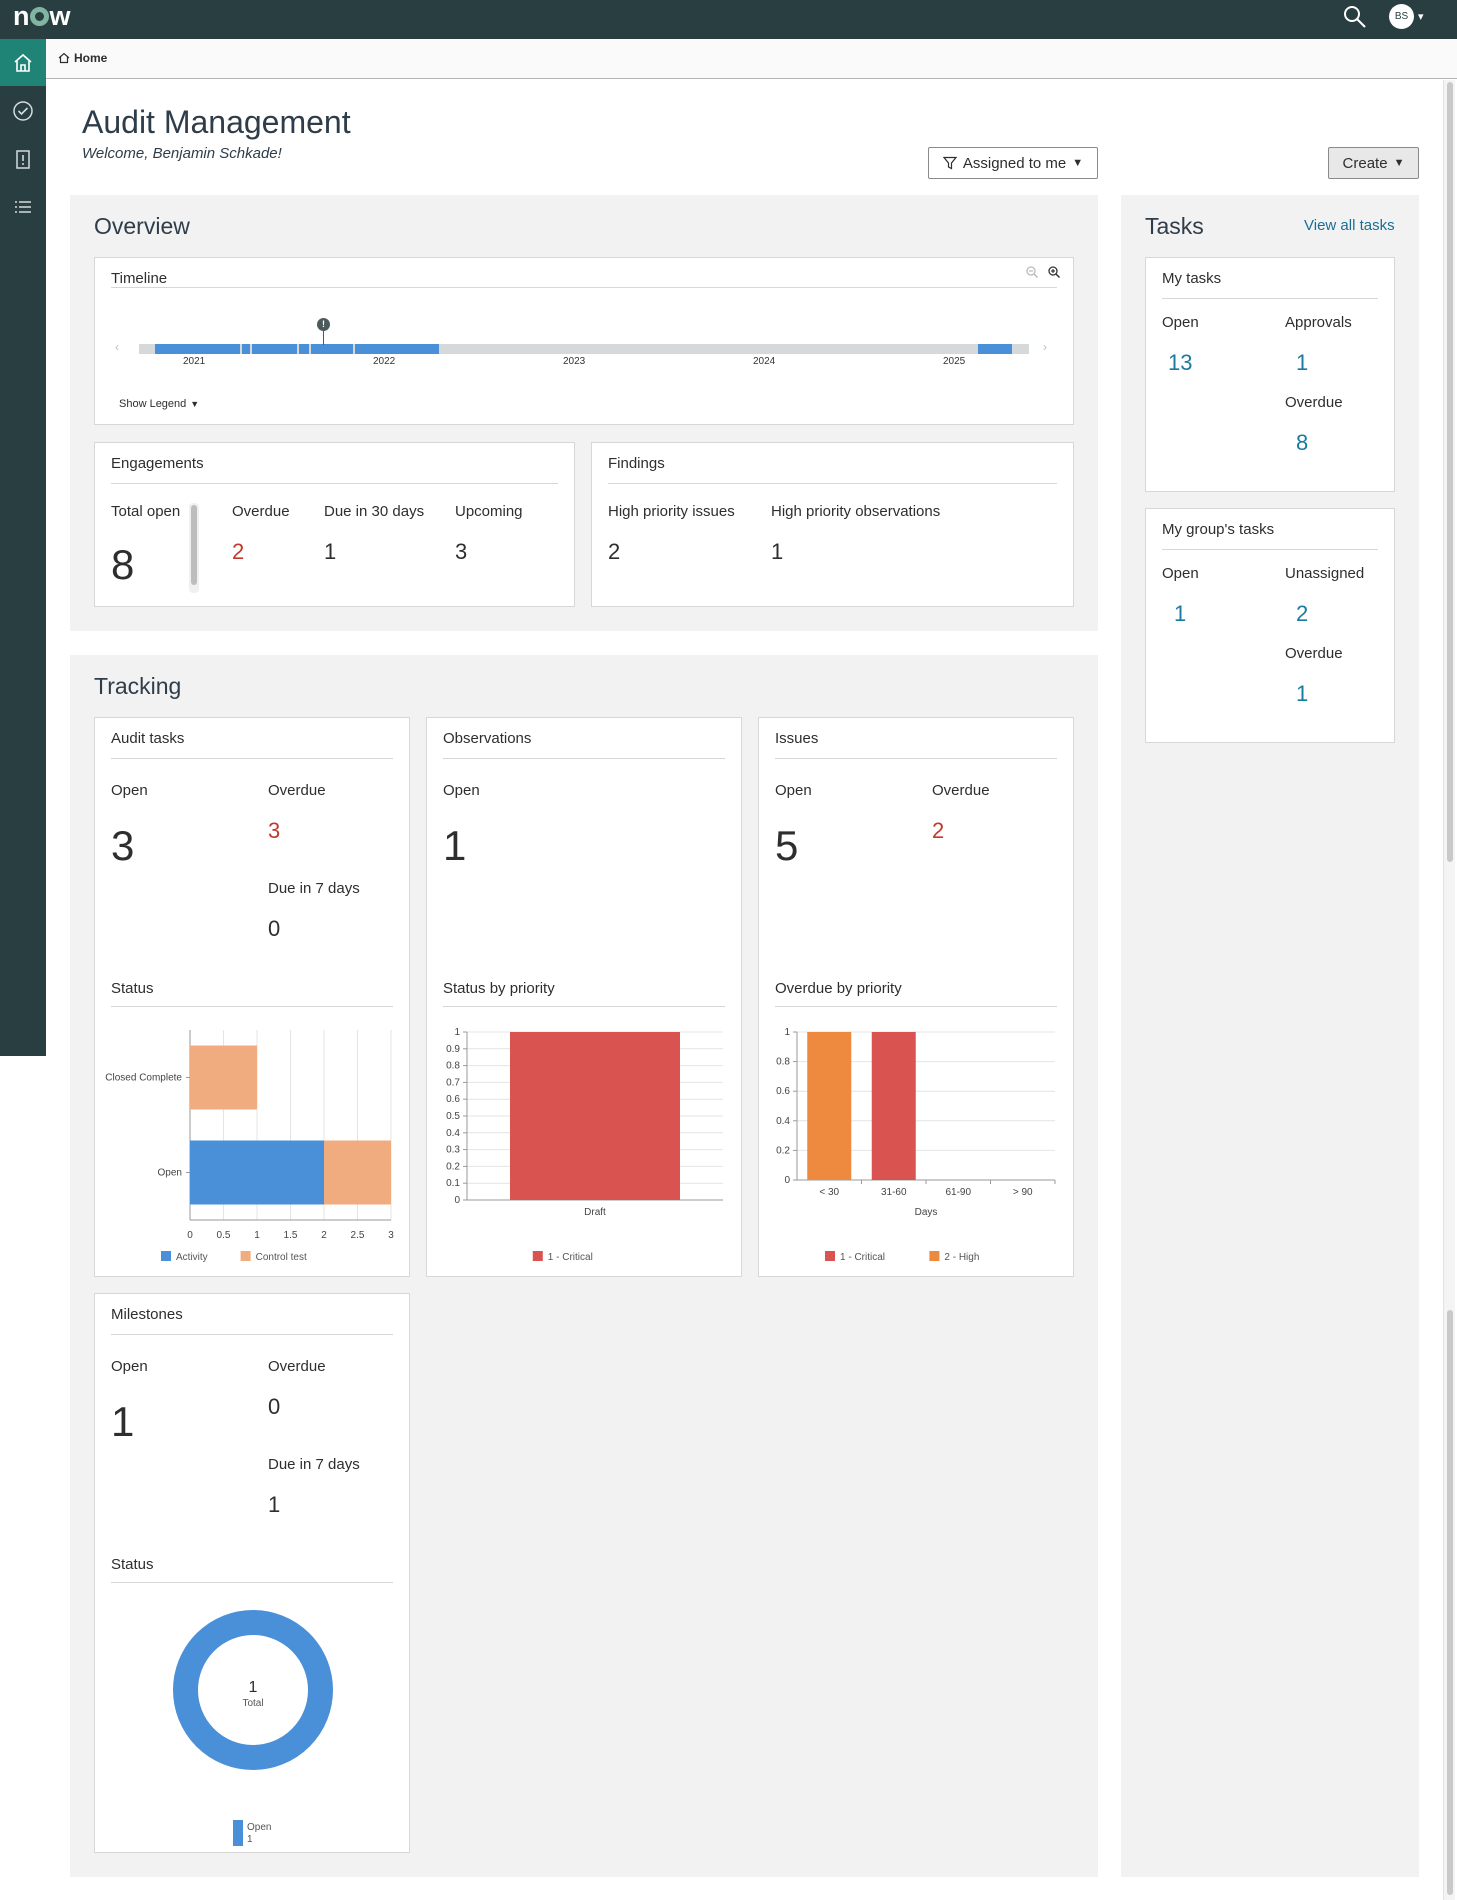  Describe the element at coordinates (1349, 225) in the screenshot. I see `view-all-tasks-link: View all tasks` at that location.